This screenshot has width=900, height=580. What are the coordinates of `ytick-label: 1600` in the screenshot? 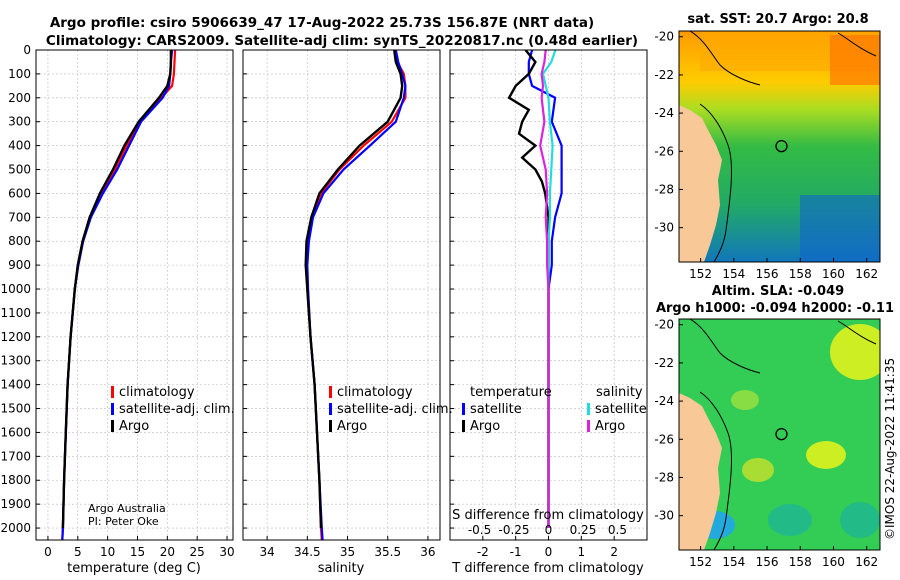 It's located at (15, 432).